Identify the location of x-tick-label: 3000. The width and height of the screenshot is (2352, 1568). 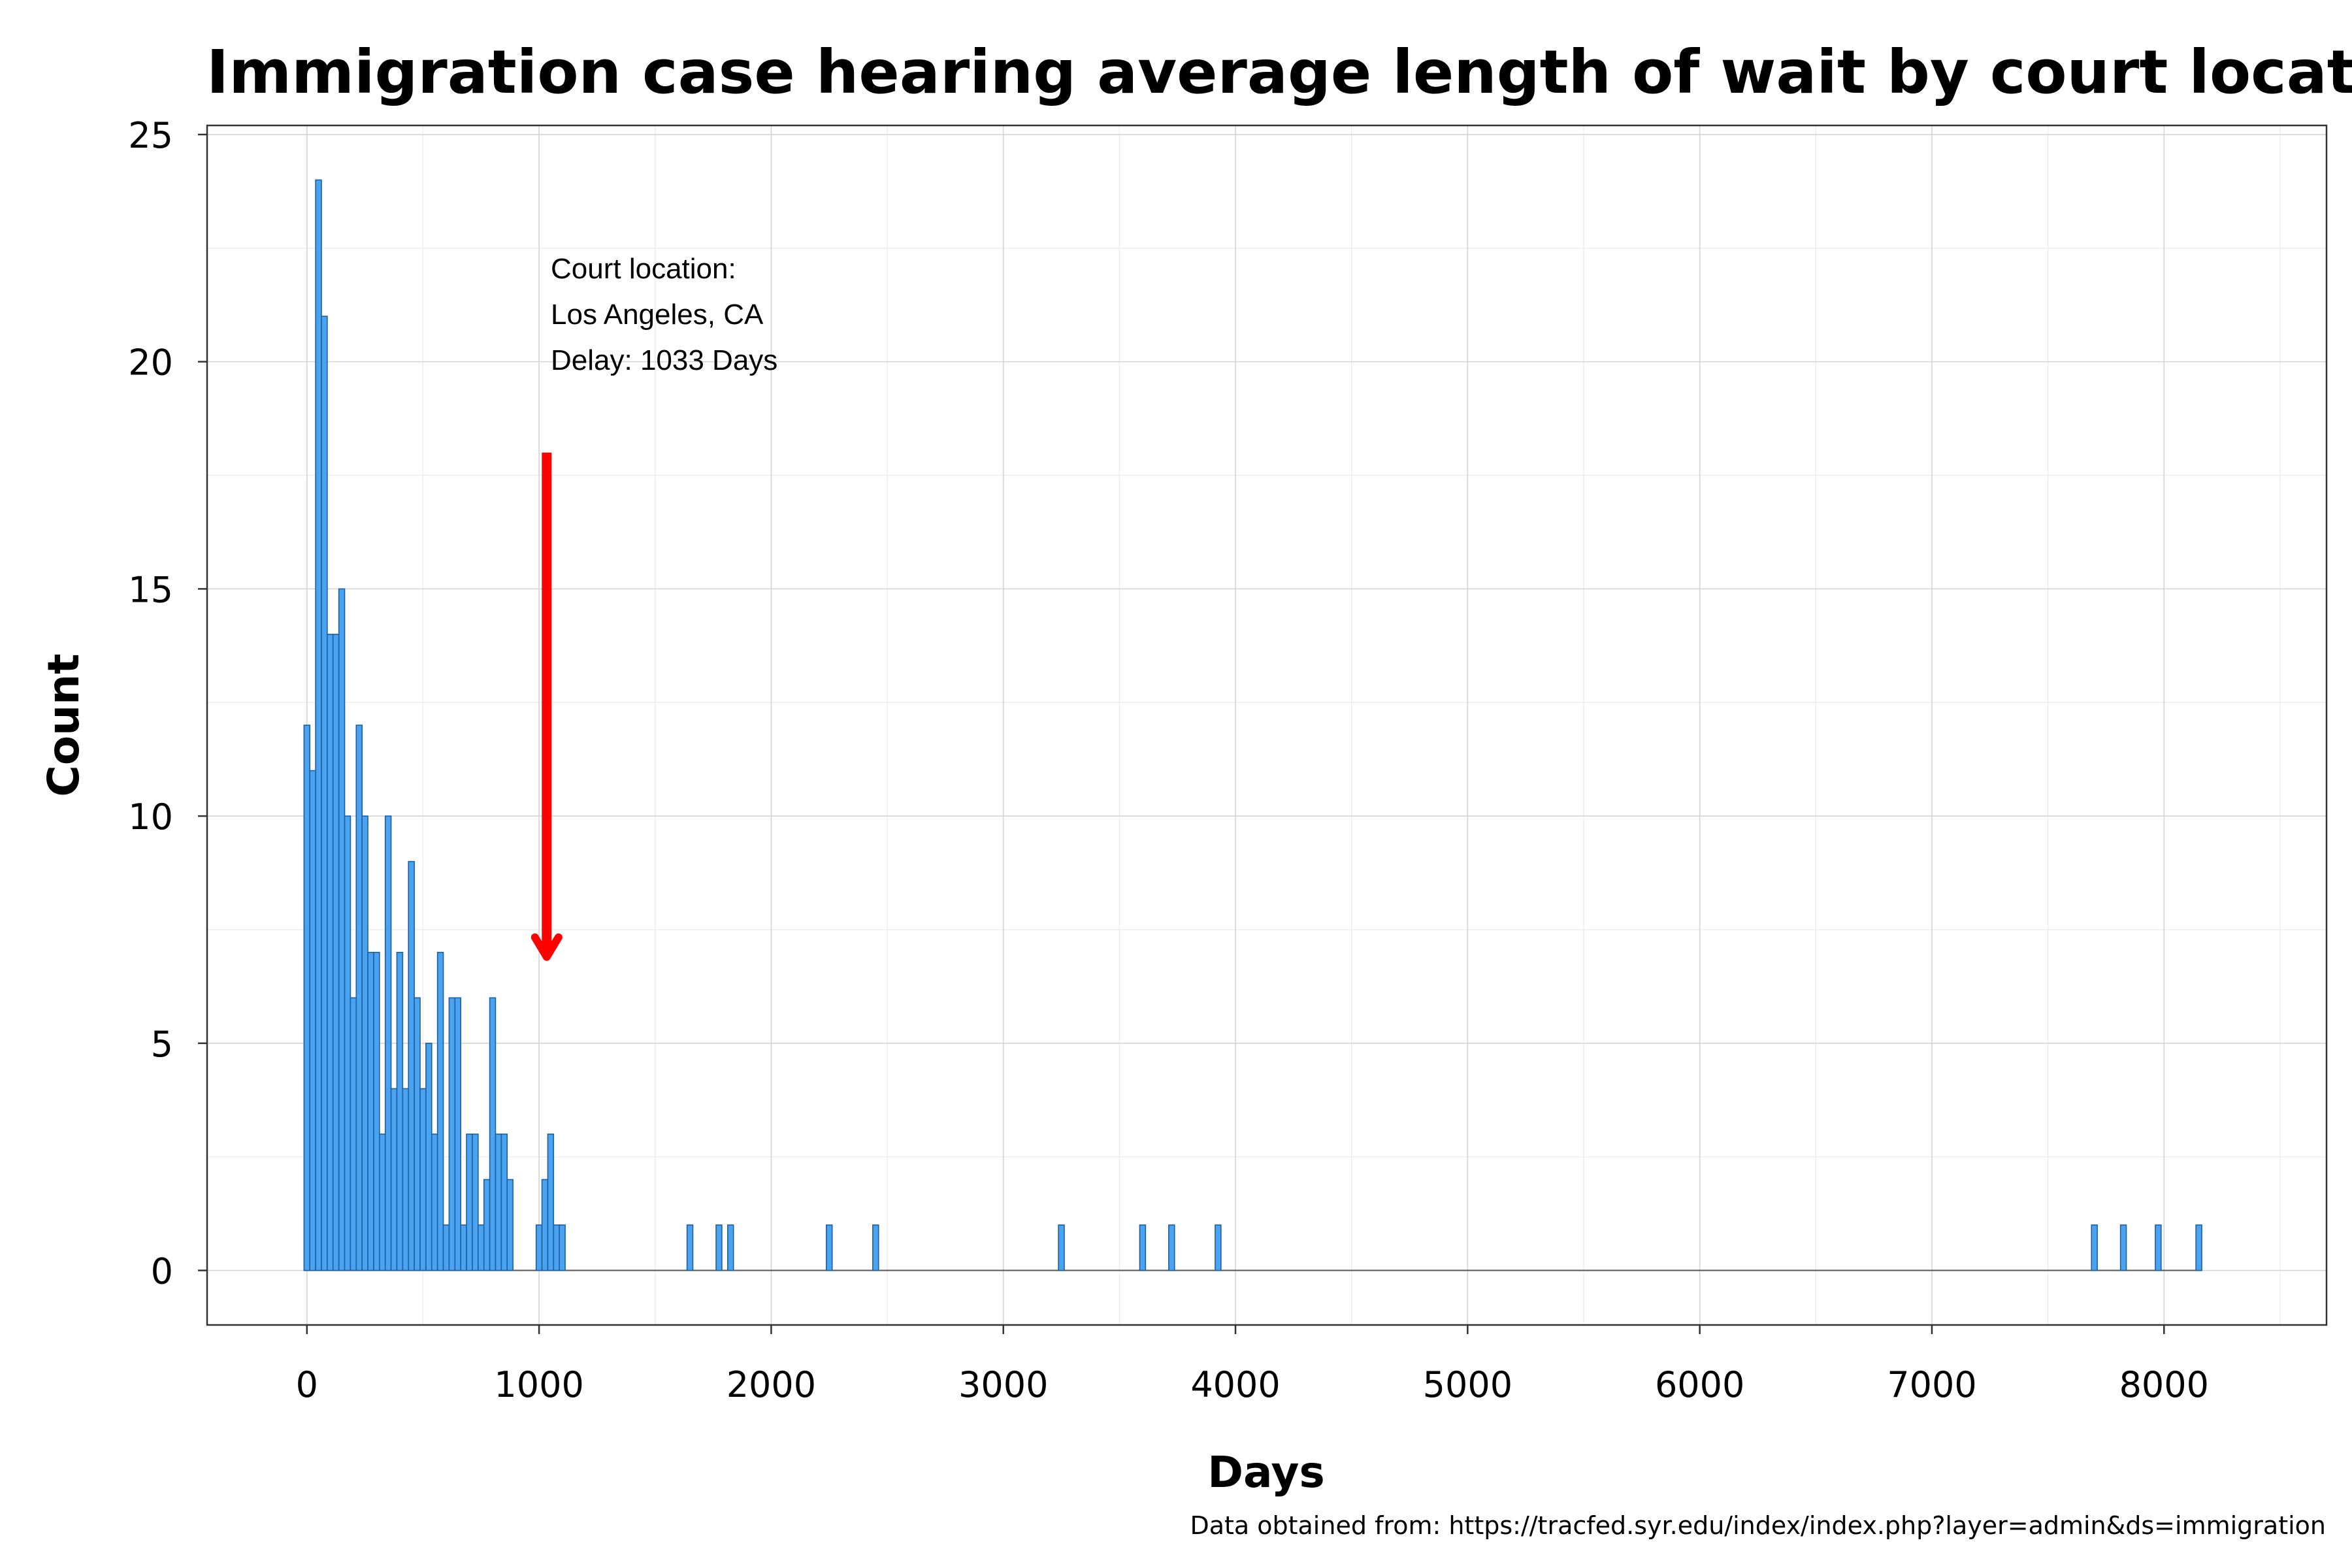
(1003, 1384).